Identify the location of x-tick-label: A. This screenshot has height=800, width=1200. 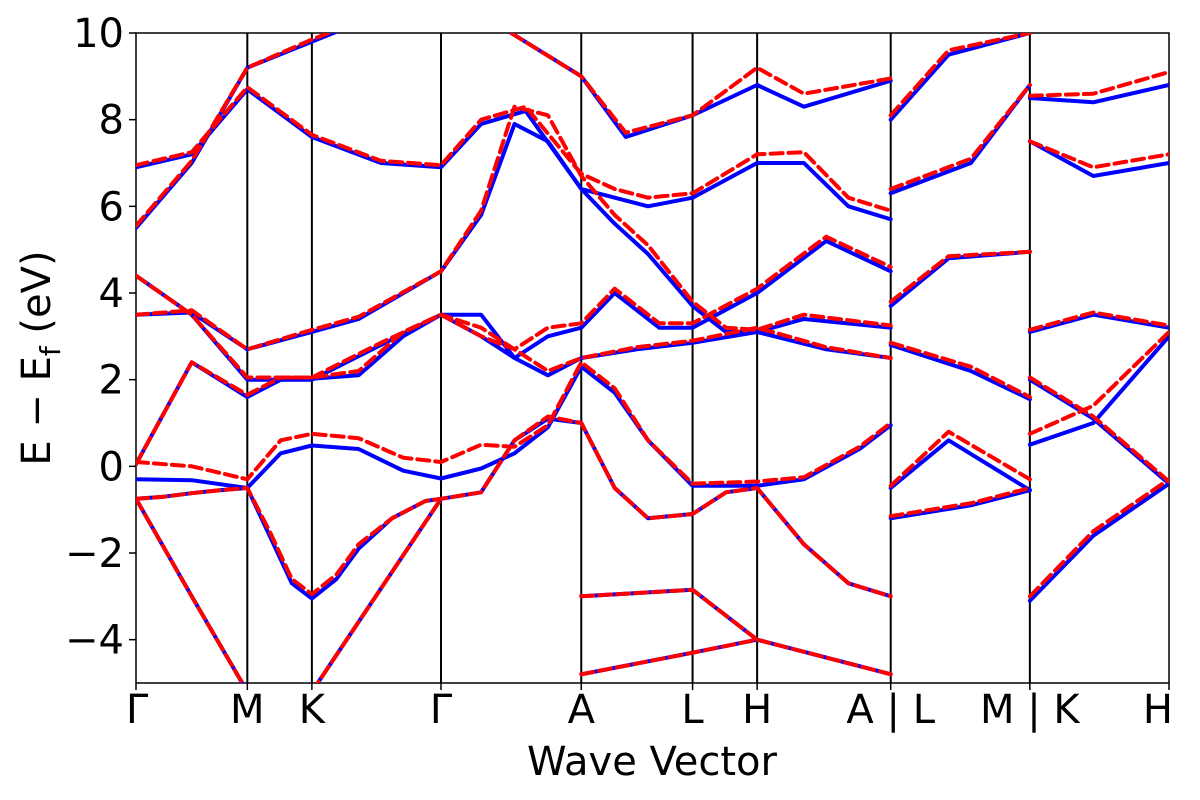
(582, 710).